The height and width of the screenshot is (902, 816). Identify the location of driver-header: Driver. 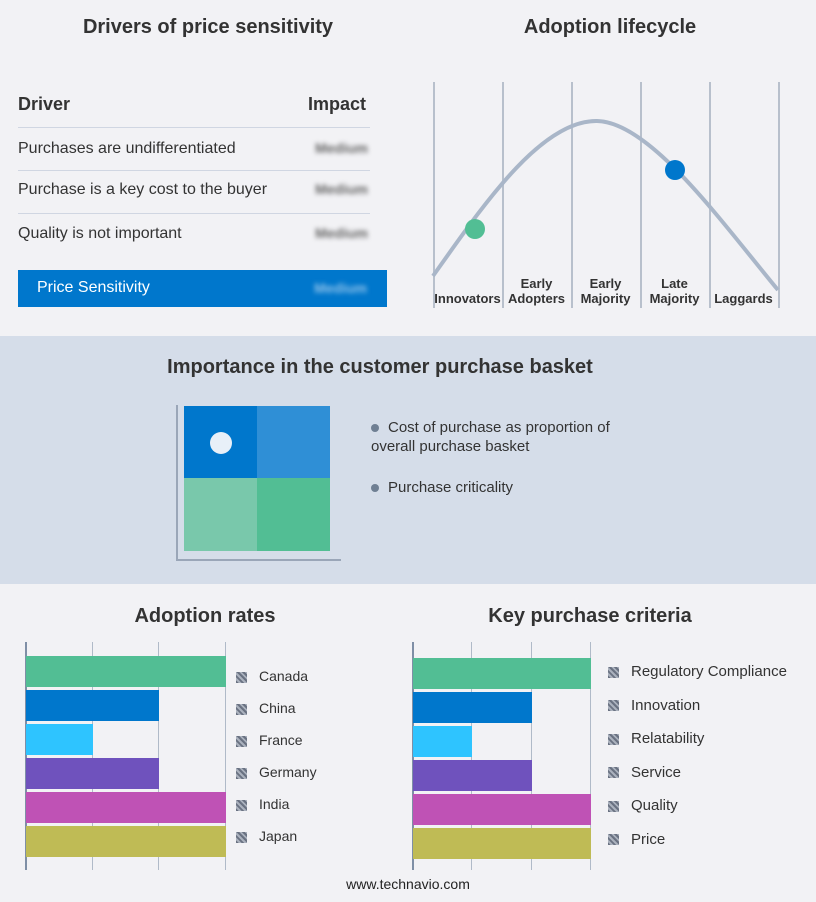
(44, 104).